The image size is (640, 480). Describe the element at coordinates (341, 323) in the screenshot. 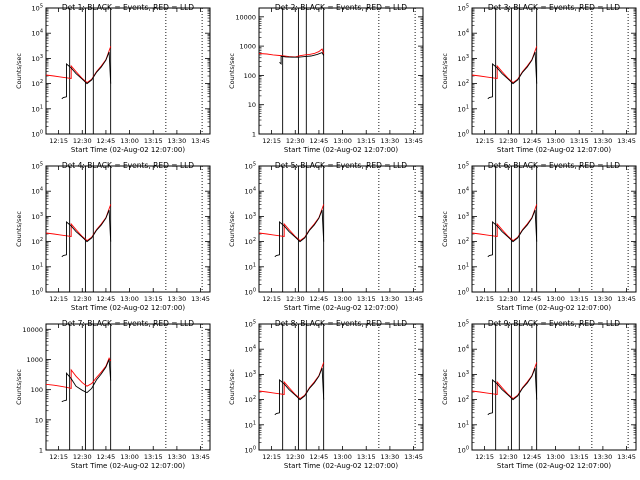

I see `plot-title: Det 8: BLACK = Events, RED = LLD` at that location.